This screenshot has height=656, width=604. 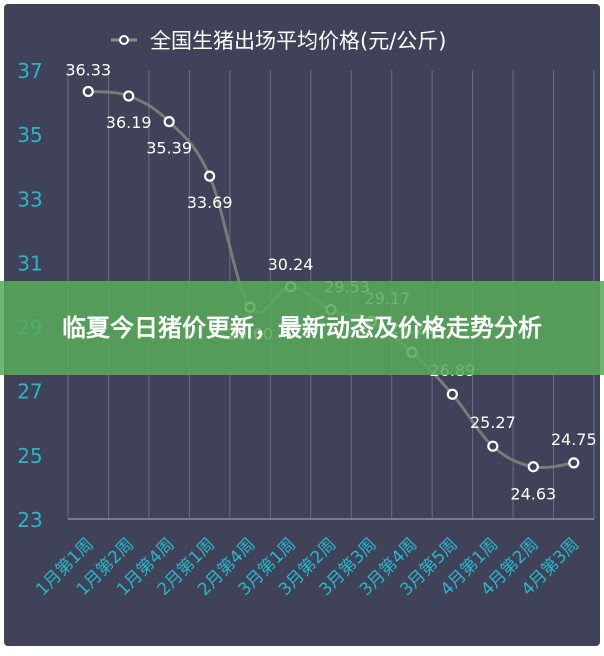 I want to click on legend: 全国生猪出场平均价格(元/公斤), so click(x=278, y=41).